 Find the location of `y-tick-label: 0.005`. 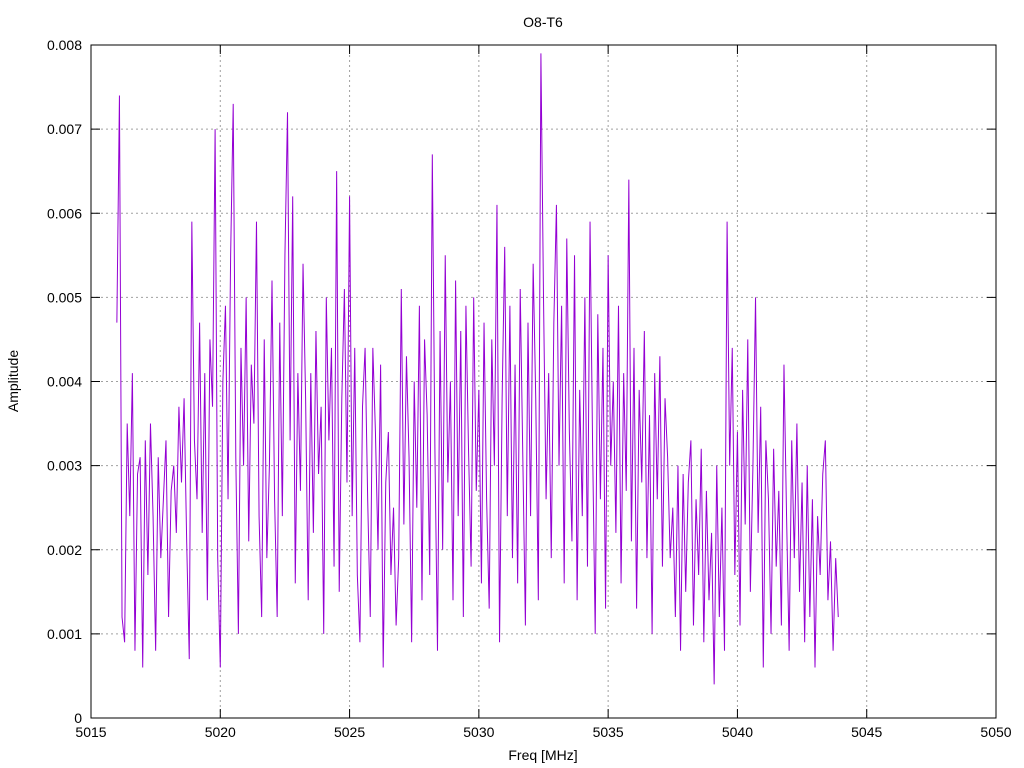

y-tick-label: 0.005 is located at coordinates (64, 297).